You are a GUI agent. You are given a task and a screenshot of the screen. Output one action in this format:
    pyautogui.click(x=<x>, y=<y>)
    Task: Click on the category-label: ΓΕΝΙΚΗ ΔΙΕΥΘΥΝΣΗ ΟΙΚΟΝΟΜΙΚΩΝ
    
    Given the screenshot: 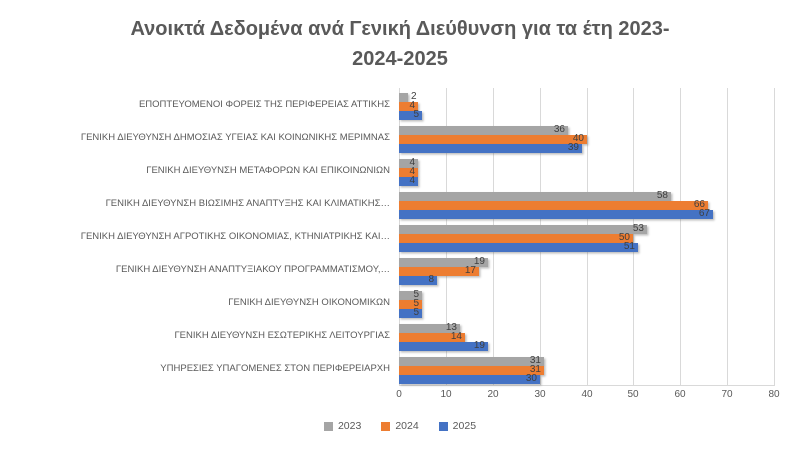 What is the action you would take?
    pyautogui.click(x=309, y=302)
    